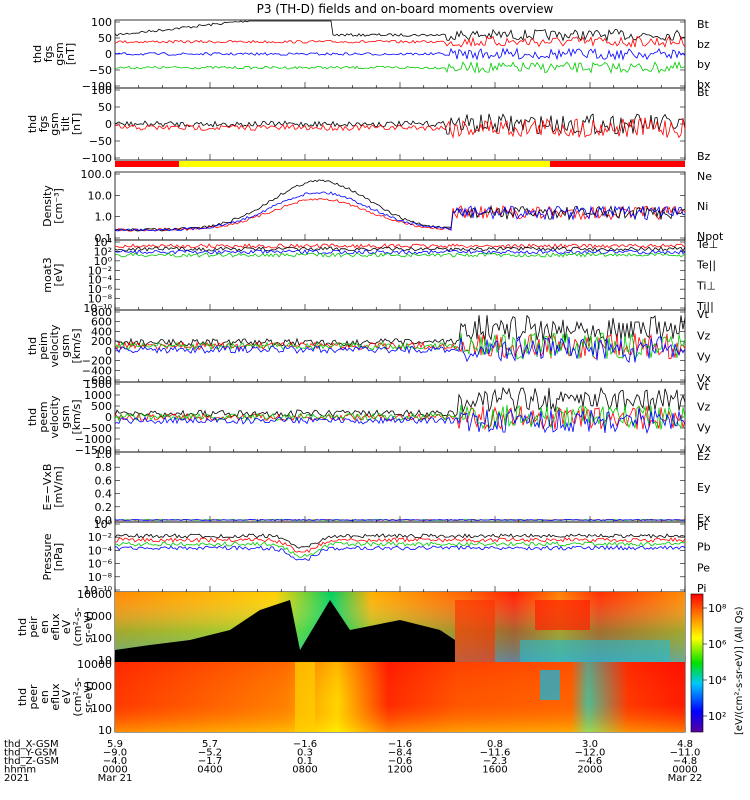 The height and width of the screenshot is (800, 750). Describe the element at coordinates (101, 90) in the screenshot. I see `y-tick-label: 100` at that location.